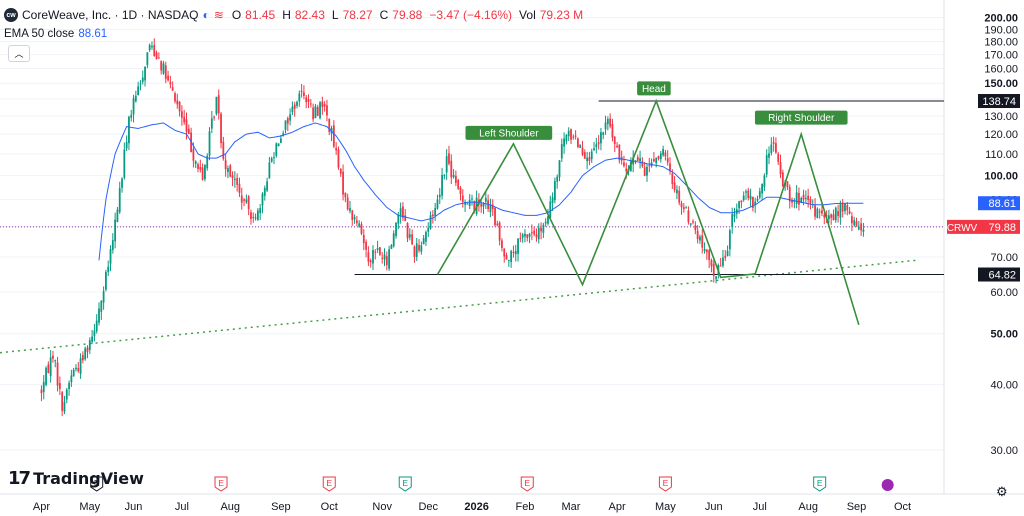 This screenshot has width=1024, height=516. I want to click on time-tick-label: 2026, so click(476, 507).